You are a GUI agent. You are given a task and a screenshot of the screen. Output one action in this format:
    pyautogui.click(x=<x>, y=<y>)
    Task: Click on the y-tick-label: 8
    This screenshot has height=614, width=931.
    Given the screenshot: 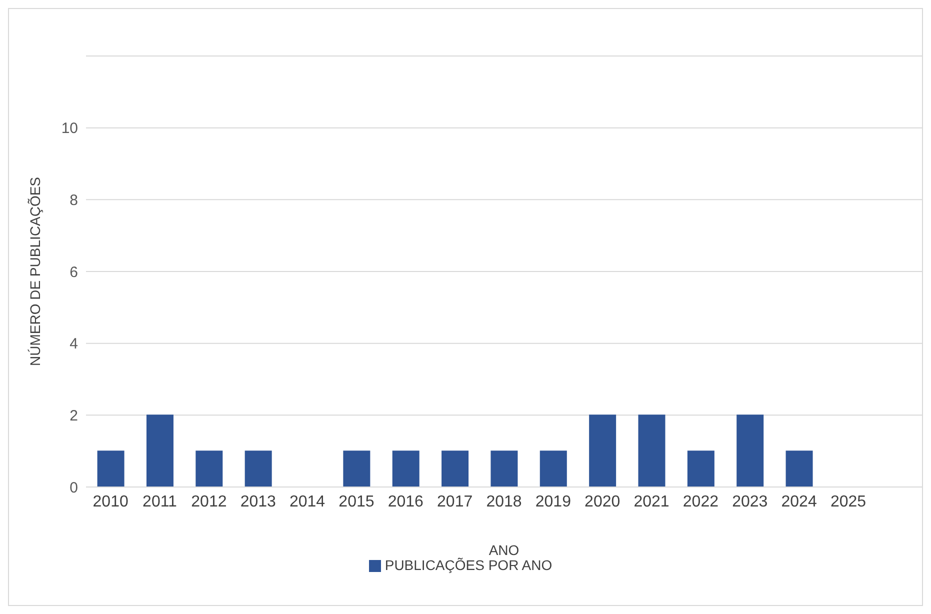 What is the action you would take?
    pyautogui.click(x=74, y=200)
    